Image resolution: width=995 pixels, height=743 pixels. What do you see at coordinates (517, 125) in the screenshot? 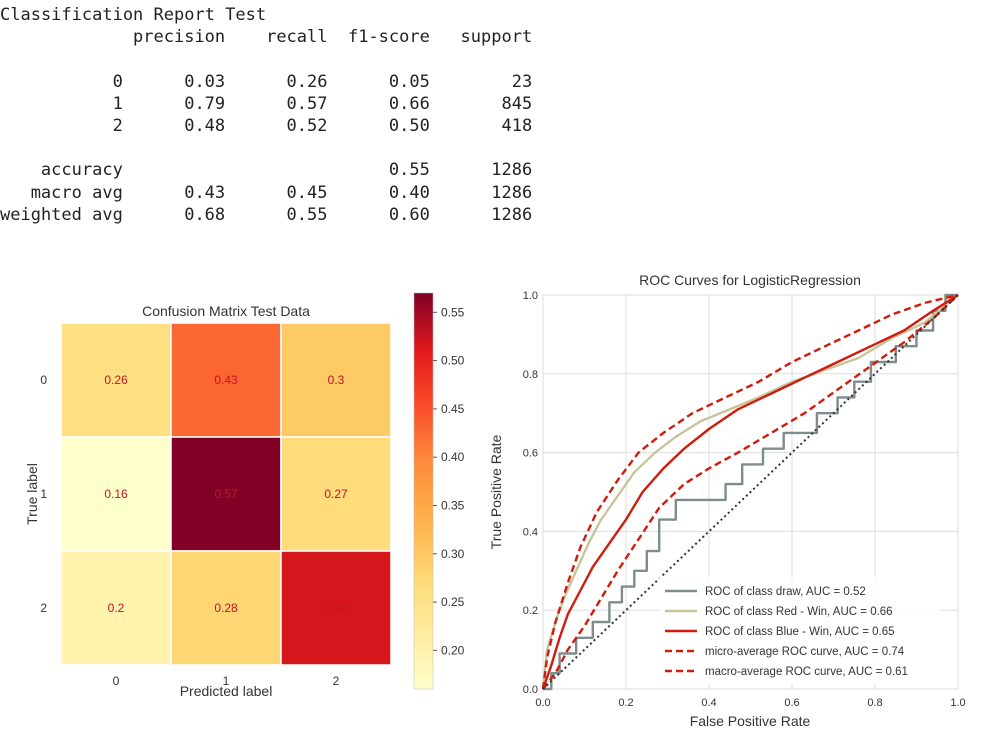
I see `row-value: 418` at bounding box center [517, 125].